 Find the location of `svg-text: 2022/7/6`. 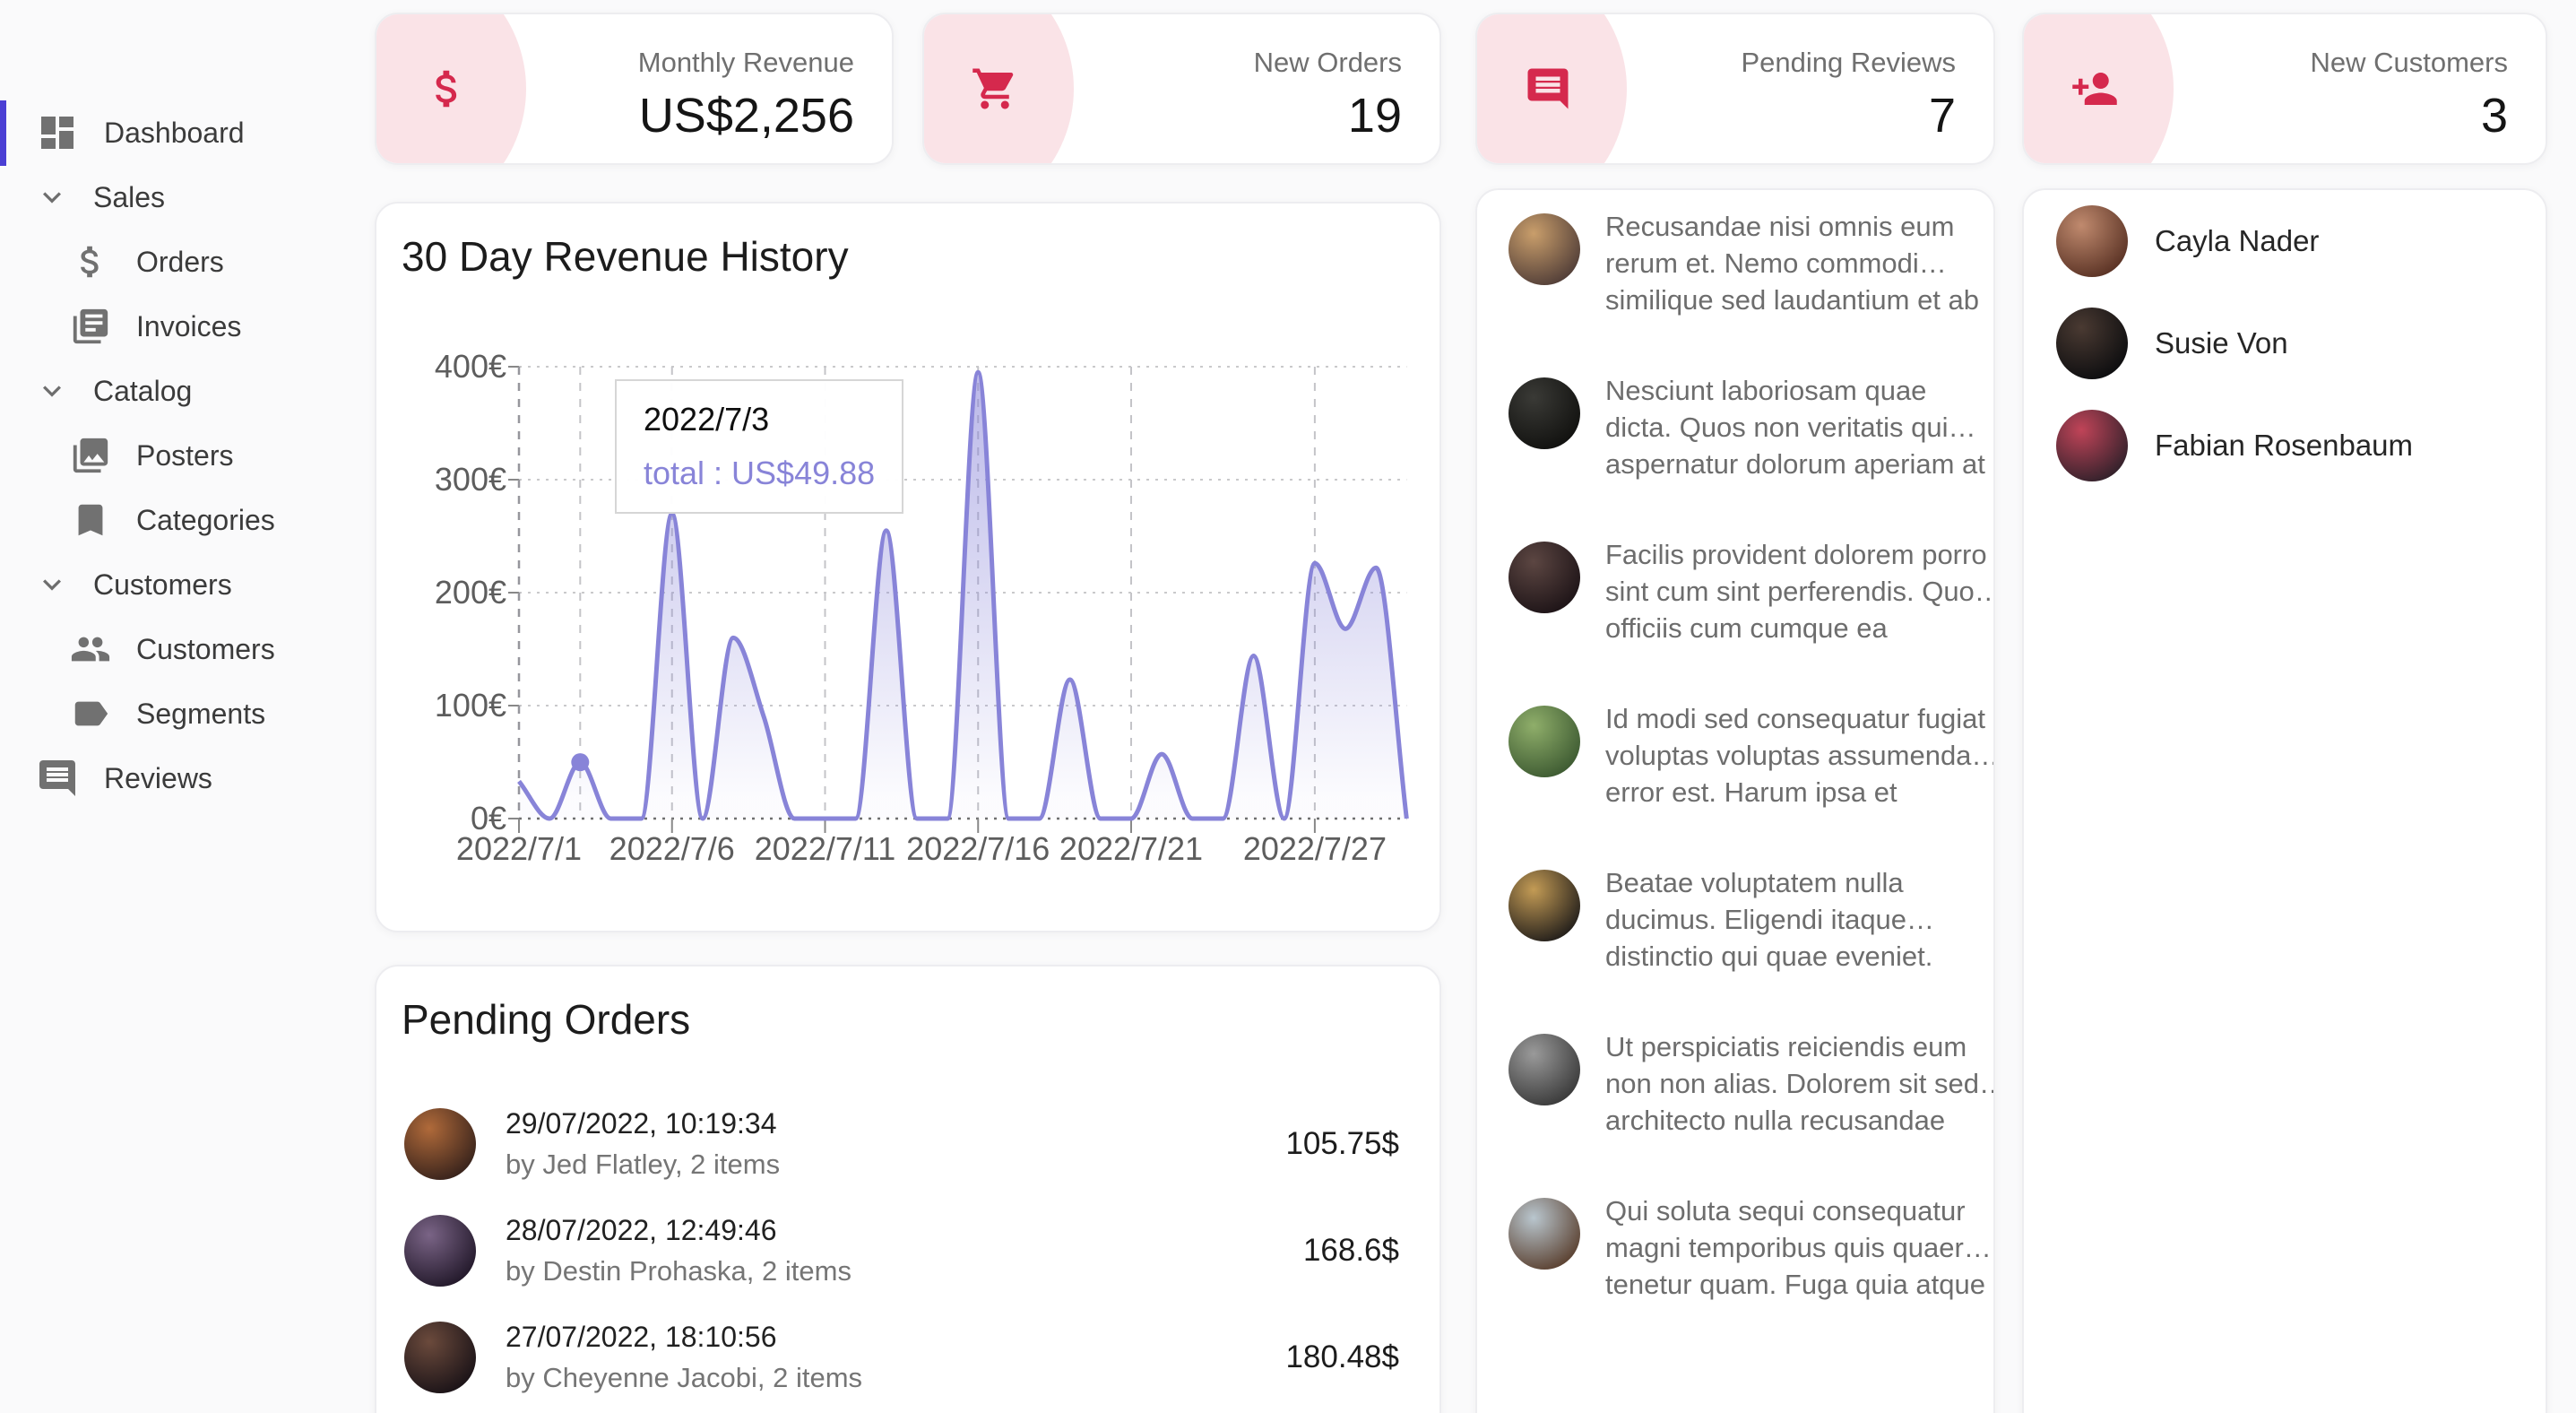

svg-text: 2022/7/6 is located at coordinates (672, 848).